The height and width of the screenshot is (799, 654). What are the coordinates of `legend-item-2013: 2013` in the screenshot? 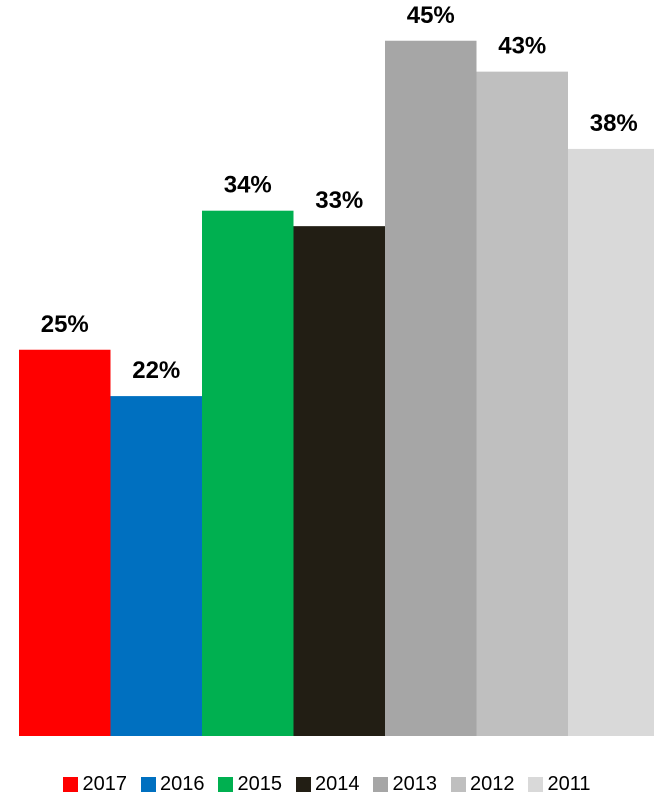 It's located at (405, 784).